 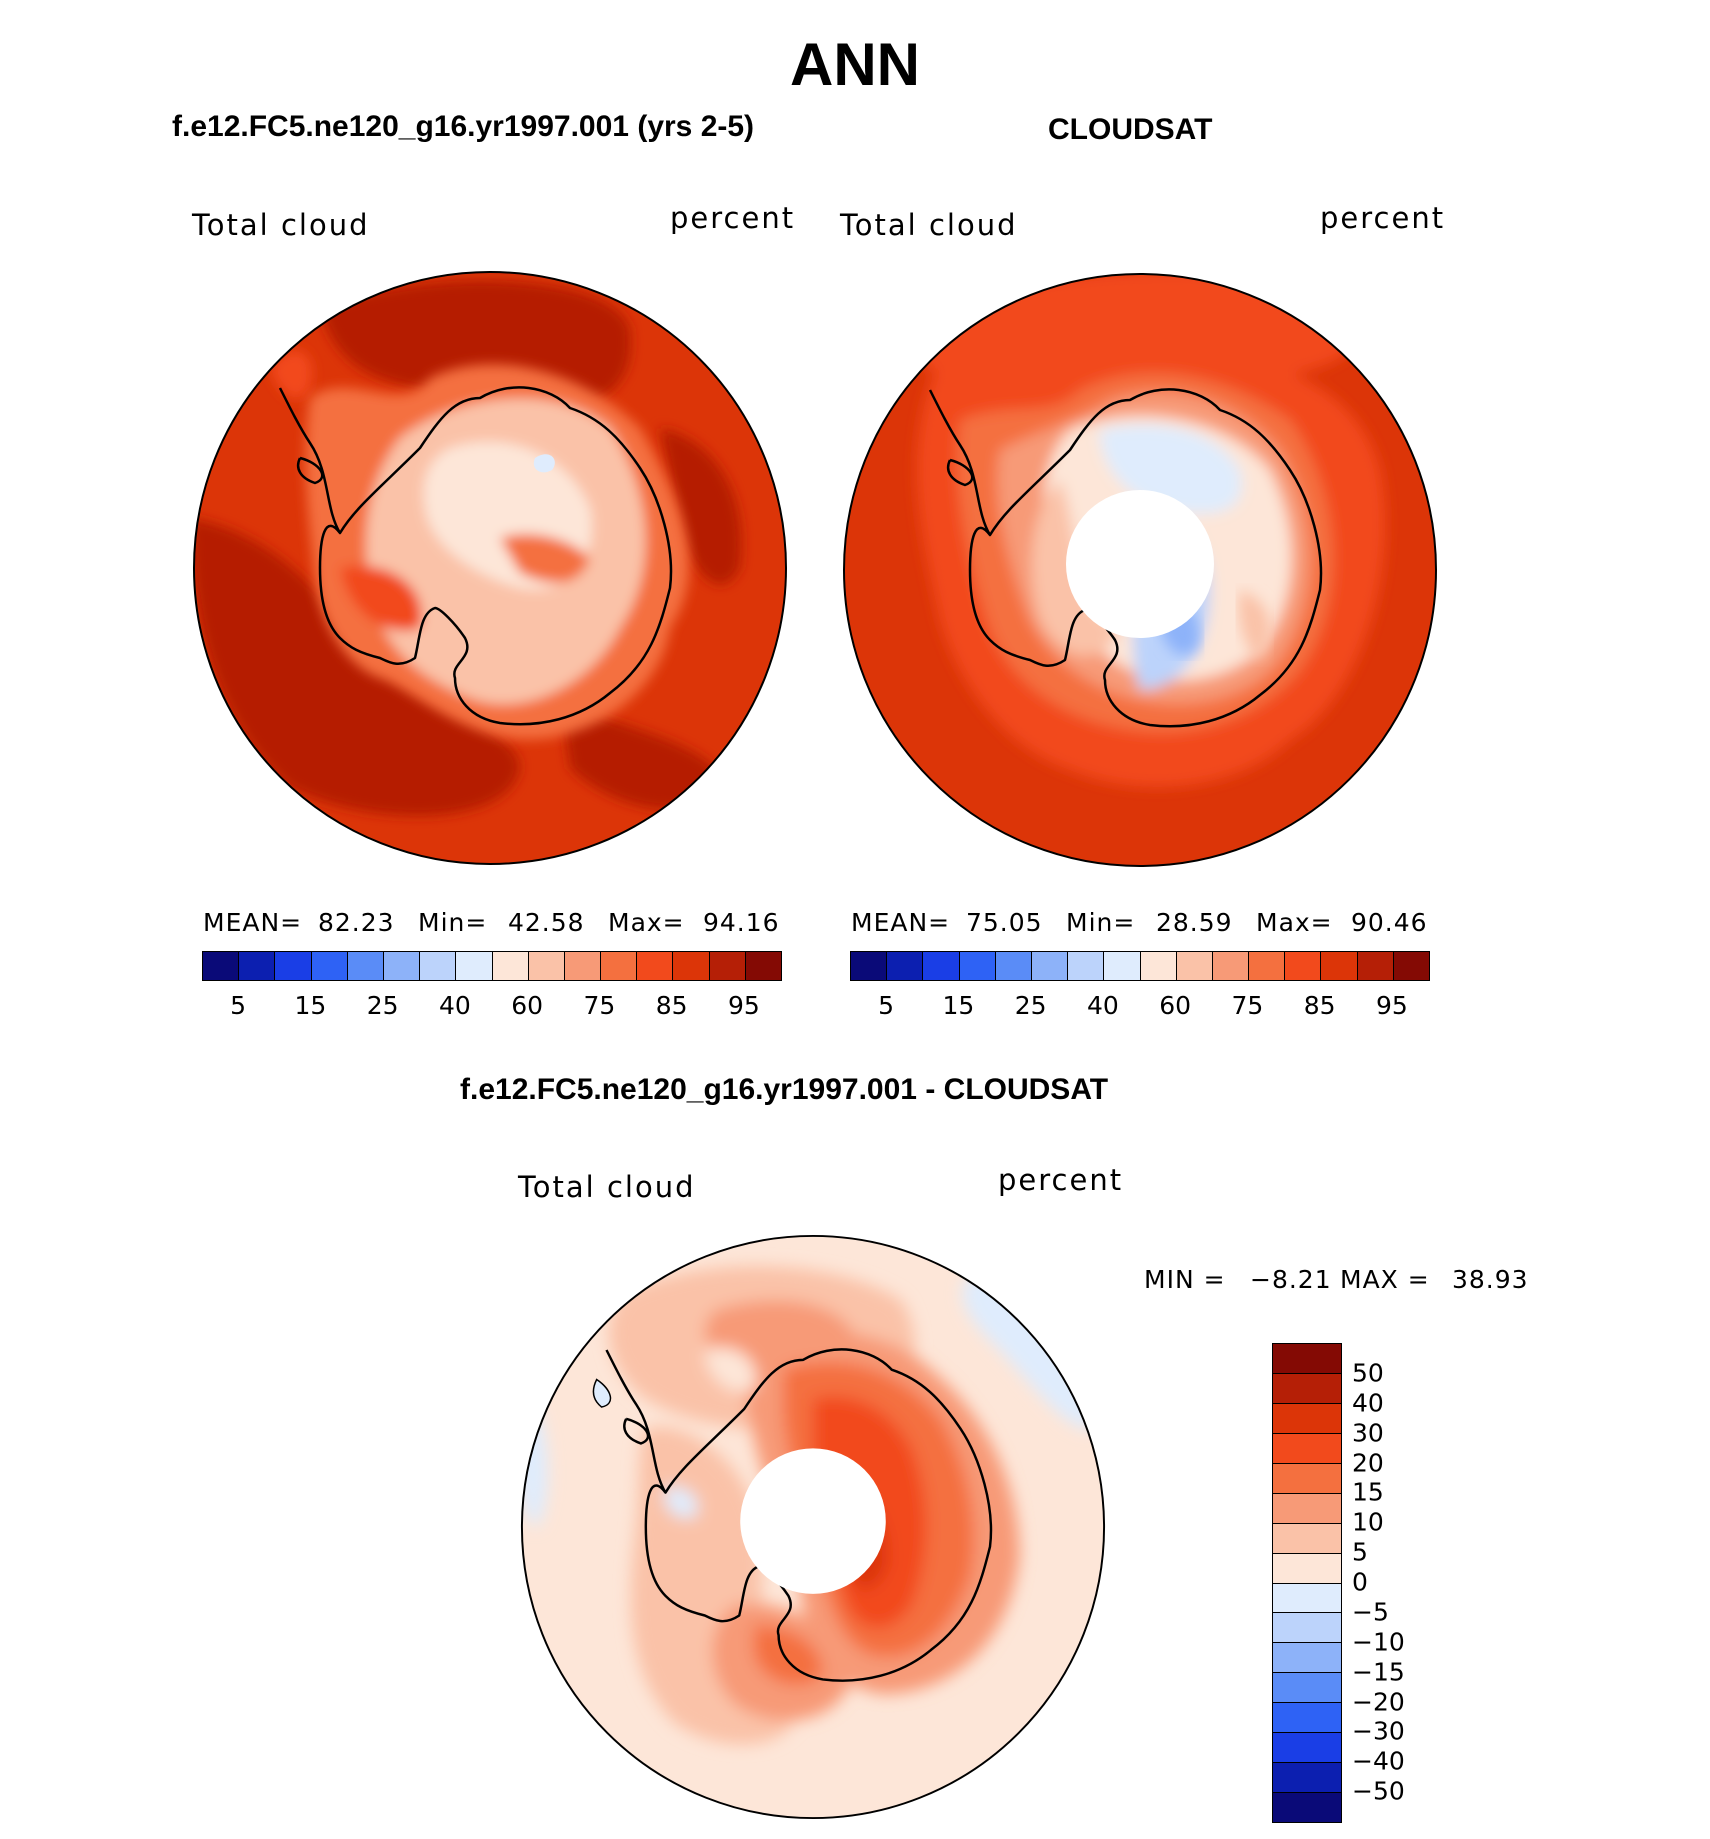 I want to click on model-max-label: Max=, so click(x=646, y=922).